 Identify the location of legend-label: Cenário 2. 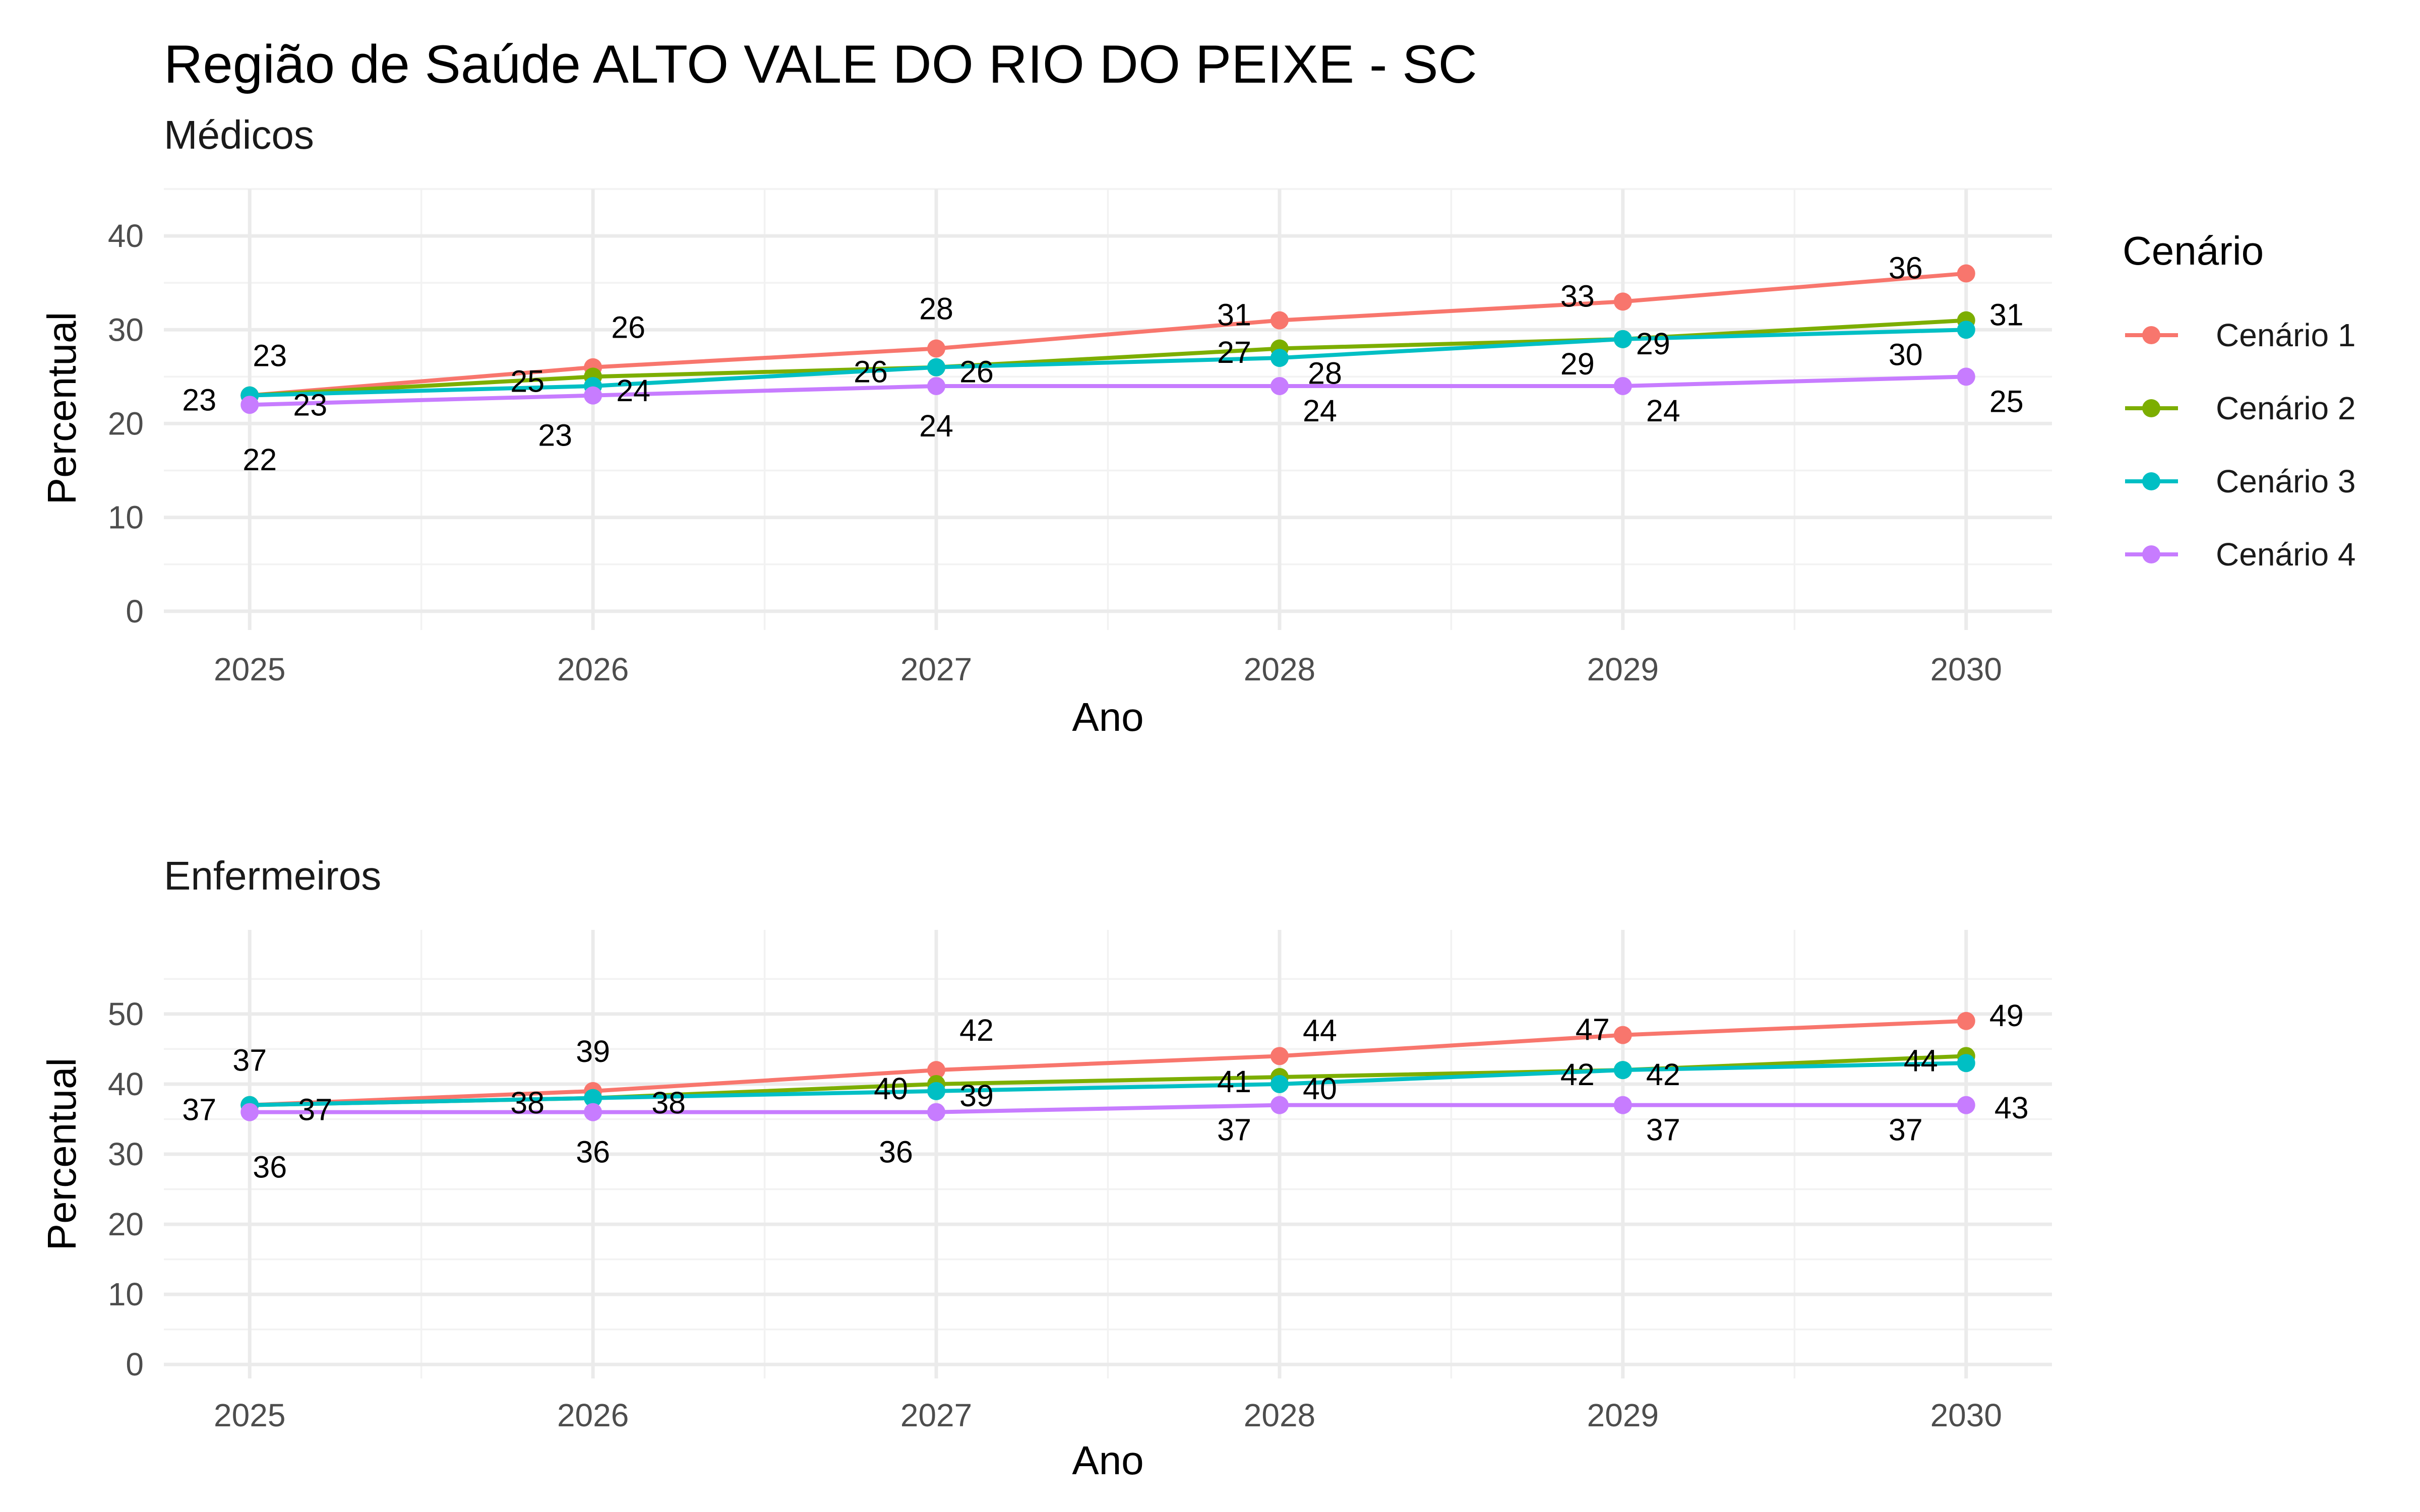
(2286, 408).